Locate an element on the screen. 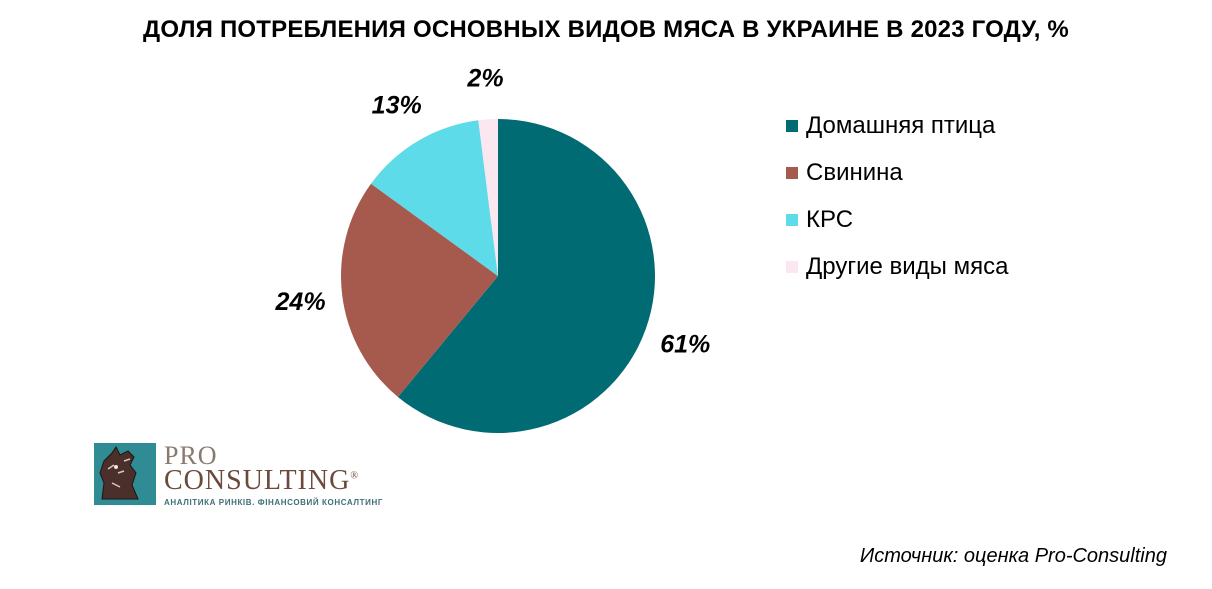 The width and height of the screenshot is (1212, 589). data-label-other-meat: 2% is located at coordinates (484, 78).